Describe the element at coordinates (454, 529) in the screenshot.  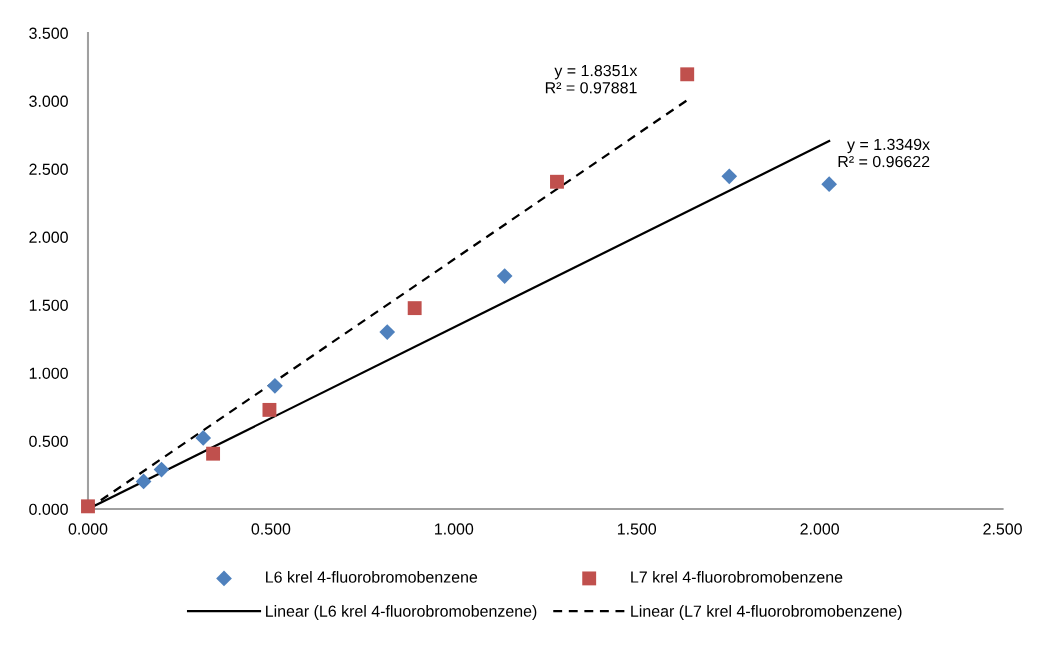
I see `x-tick-label: 1.000` at that location.